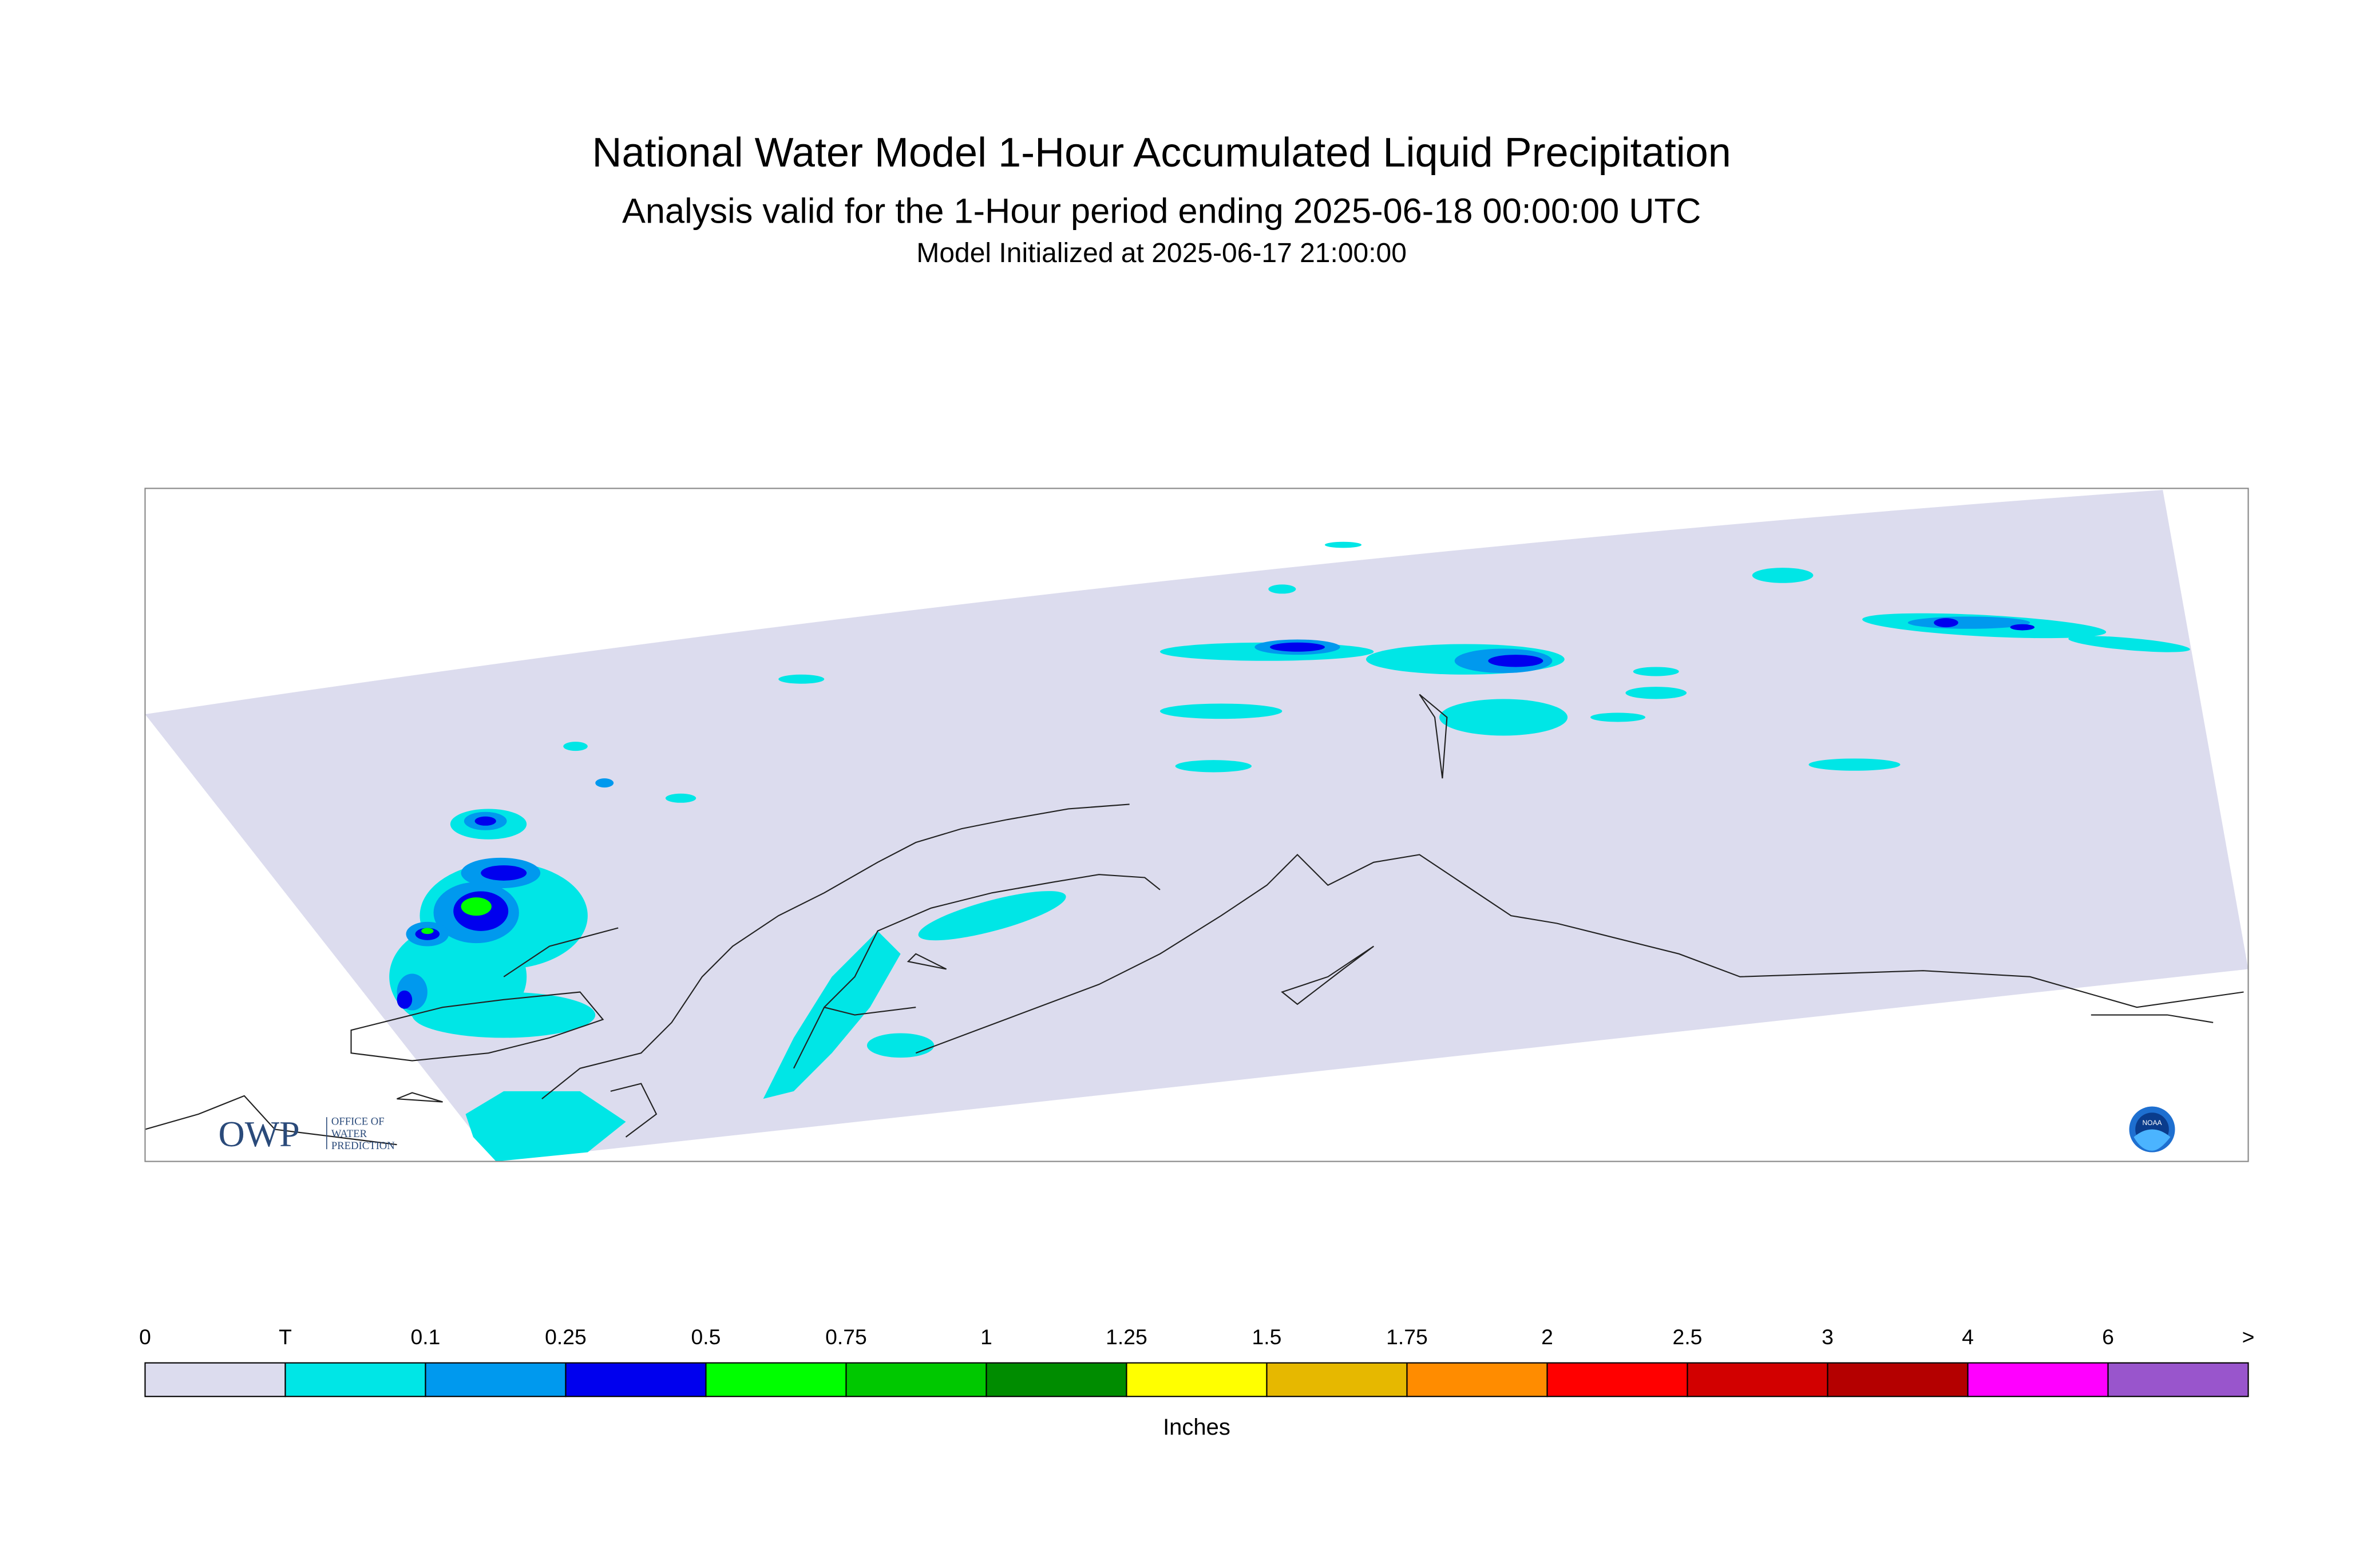  What do you see at coordinates (457, 916) in the screenshot?
I see `precip-areas-green` at bounding box center [457, 916].